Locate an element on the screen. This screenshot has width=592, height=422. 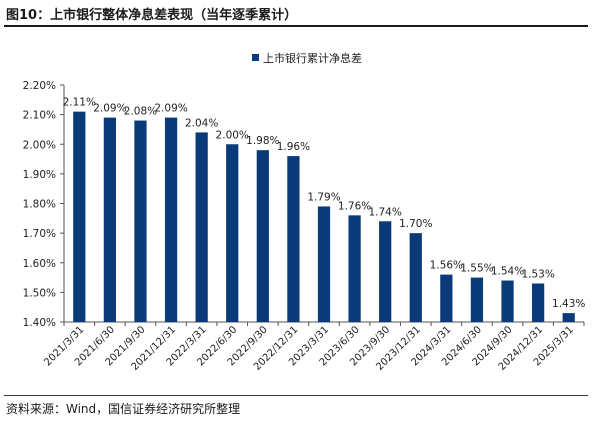
data-label: 1.55% is located at coordinates (476, 269).